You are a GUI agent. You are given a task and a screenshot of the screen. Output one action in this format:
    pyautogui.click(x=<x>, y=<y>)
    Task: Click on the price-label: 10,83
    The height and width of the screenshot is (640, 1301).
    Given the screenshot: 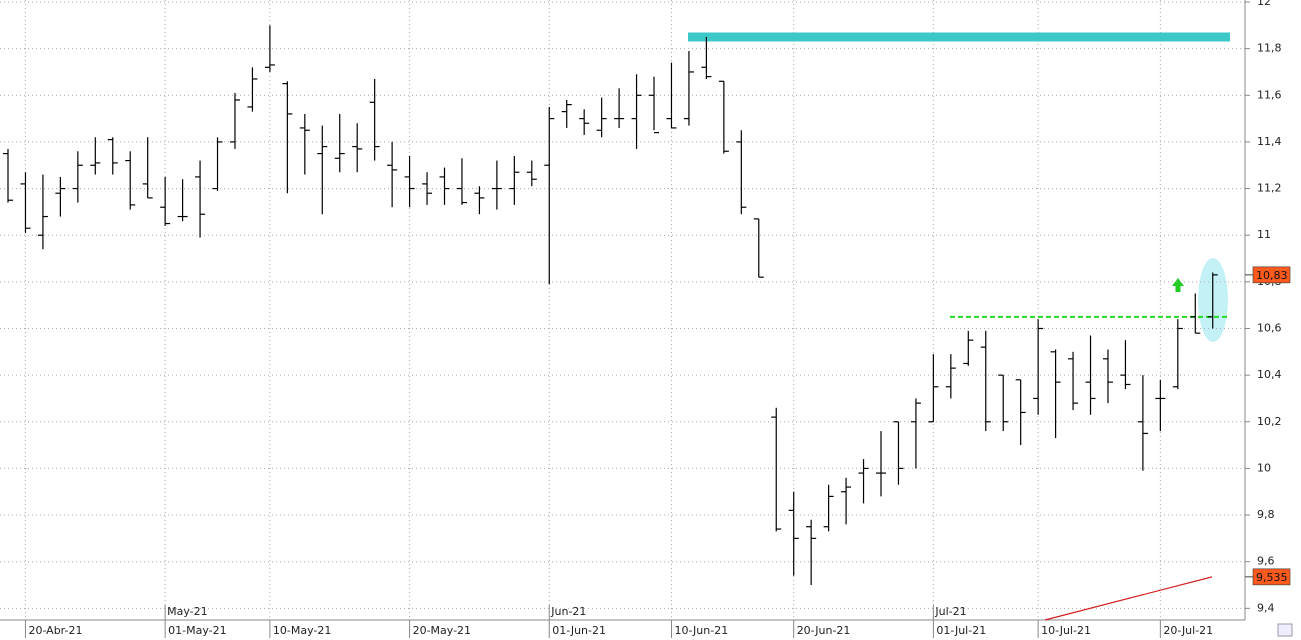 What is the action you would take?
    pyautogui.click(x=1272, y=275)
    